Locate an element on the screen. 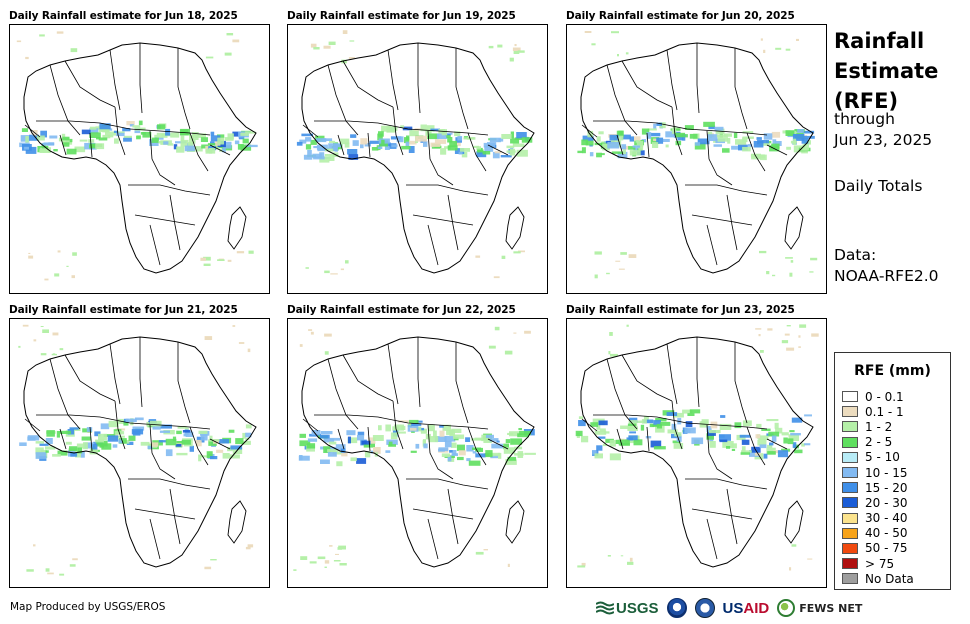 This screenshot has height=624, width=970. daily-totals-label: Daily Totals is located at coordinates (878, 186).